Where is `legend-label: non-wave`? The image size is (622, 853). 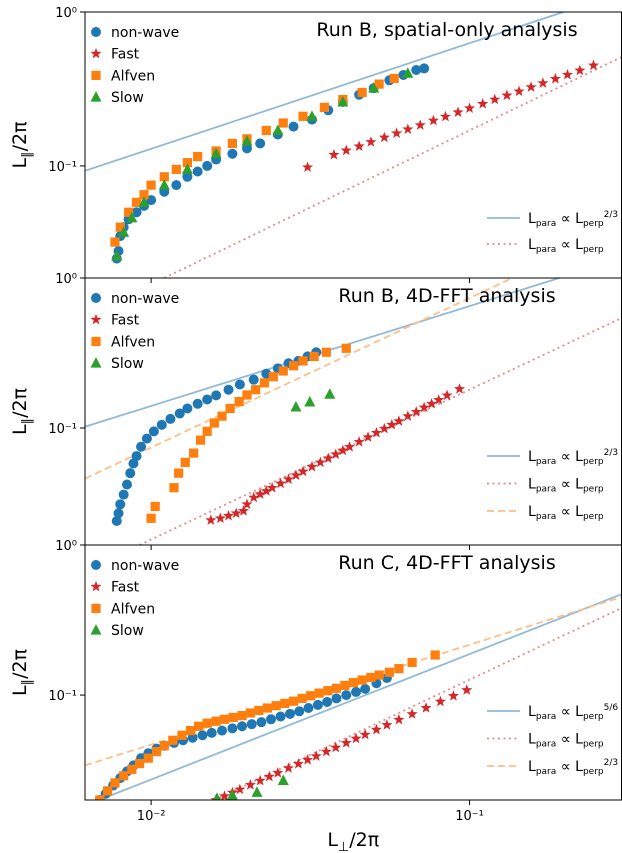
legend-label: non-wave is located at coordinates (145, 566).